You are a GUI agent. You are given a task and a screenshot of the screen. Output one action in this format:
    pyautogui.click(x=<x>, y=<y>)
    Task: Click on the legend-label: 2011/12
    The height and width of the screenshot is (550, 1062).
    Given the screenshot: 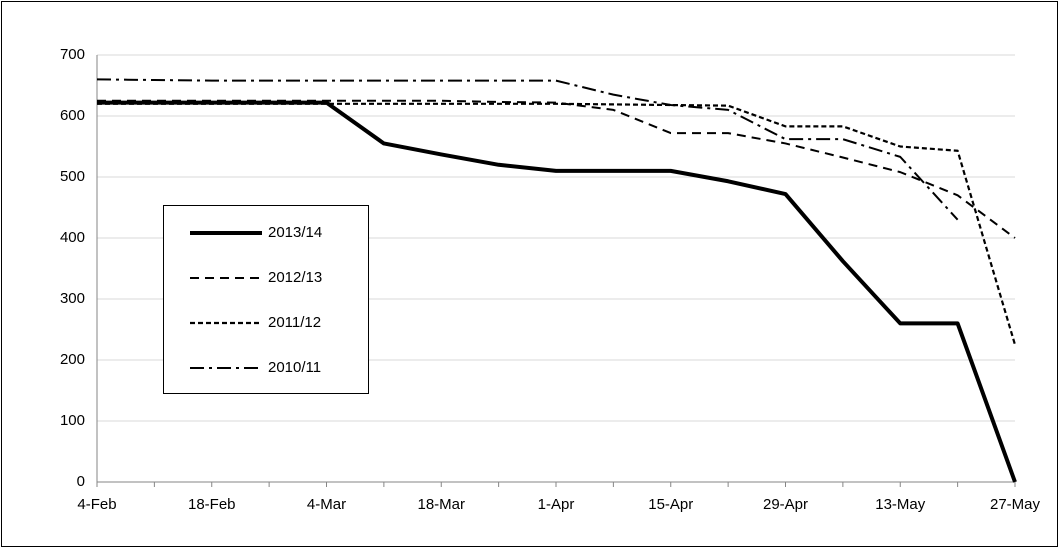 What is the action you would take?
    pyautogui.click(x=294, y=322)
    